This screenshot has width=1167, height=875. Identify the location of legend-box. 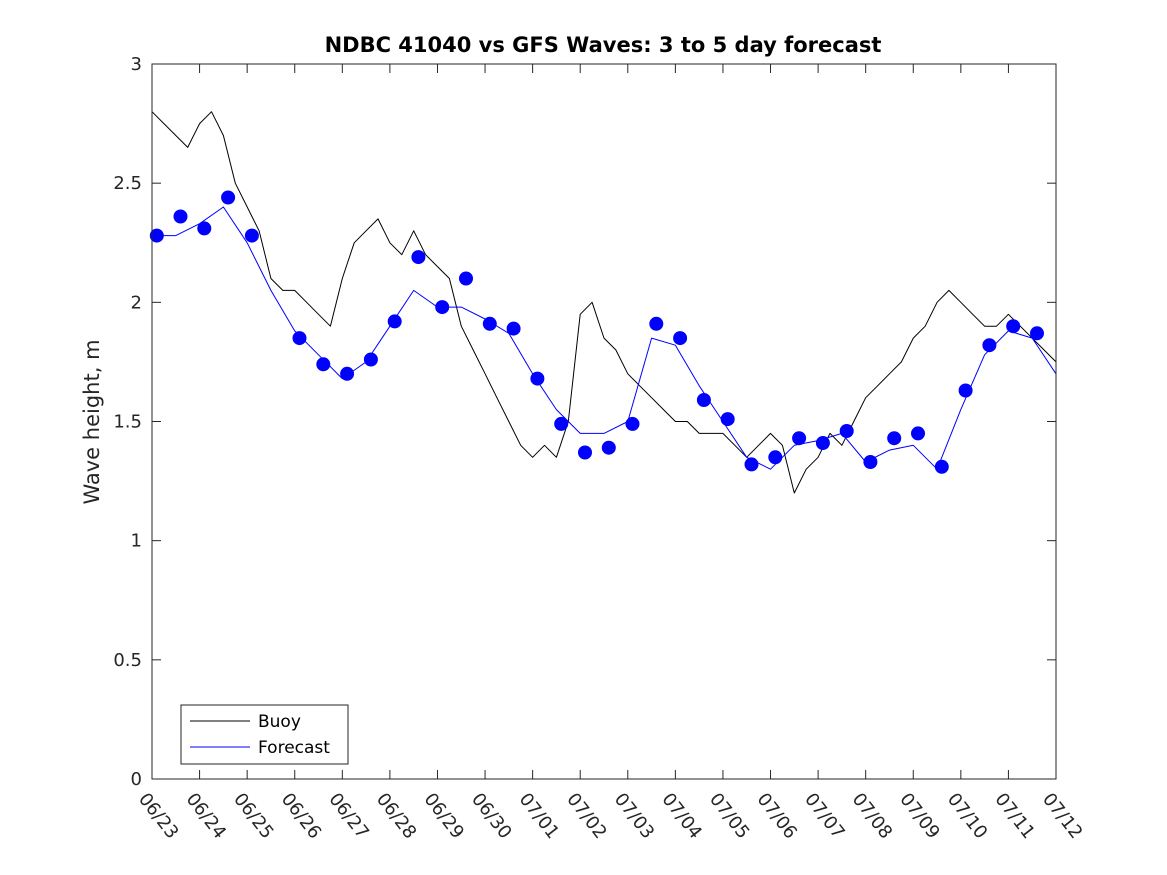
(264, 734).